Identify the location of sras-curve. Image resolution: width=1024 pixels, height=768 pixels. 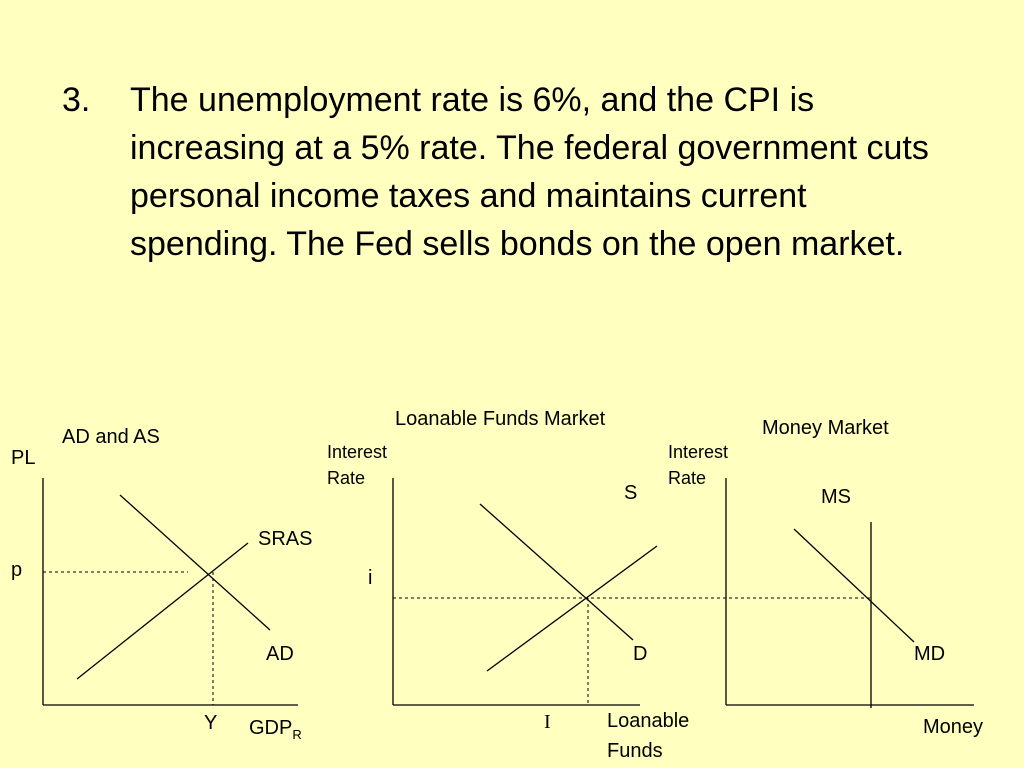
(162, 611).